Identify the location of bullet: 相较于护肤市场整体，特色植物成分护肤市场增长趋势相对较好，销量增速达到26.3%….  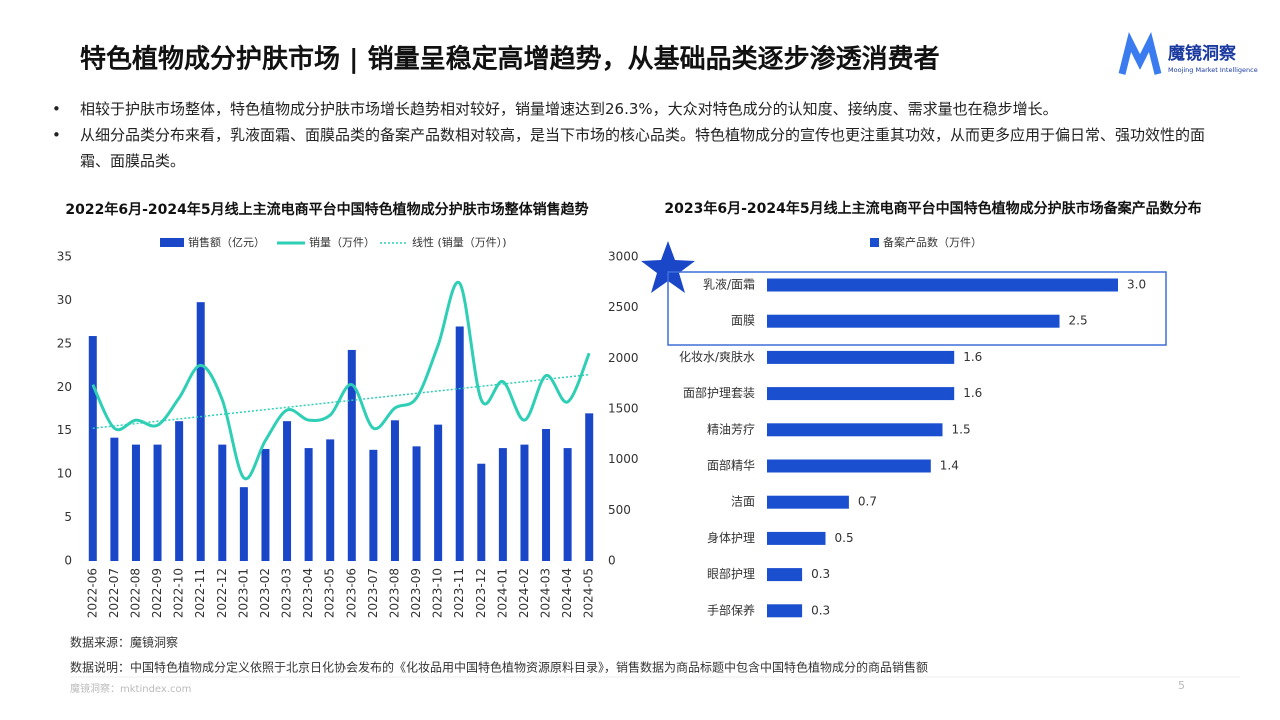
(642, 109).